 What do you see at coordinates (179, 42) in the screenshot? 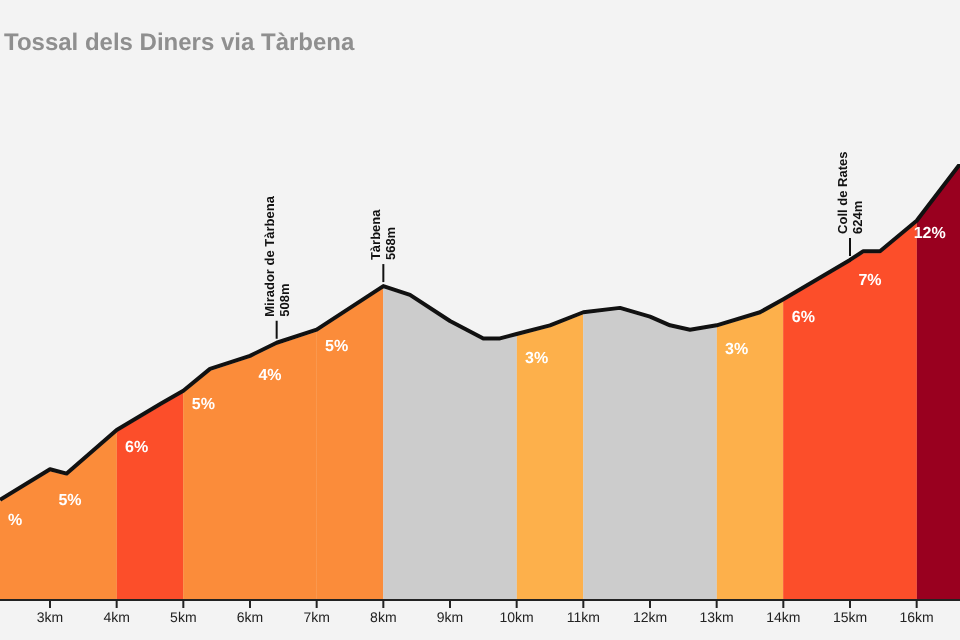
I see `chart-title: Tossal dels Diners via Tàrbena` at bounding box center [179, 42].